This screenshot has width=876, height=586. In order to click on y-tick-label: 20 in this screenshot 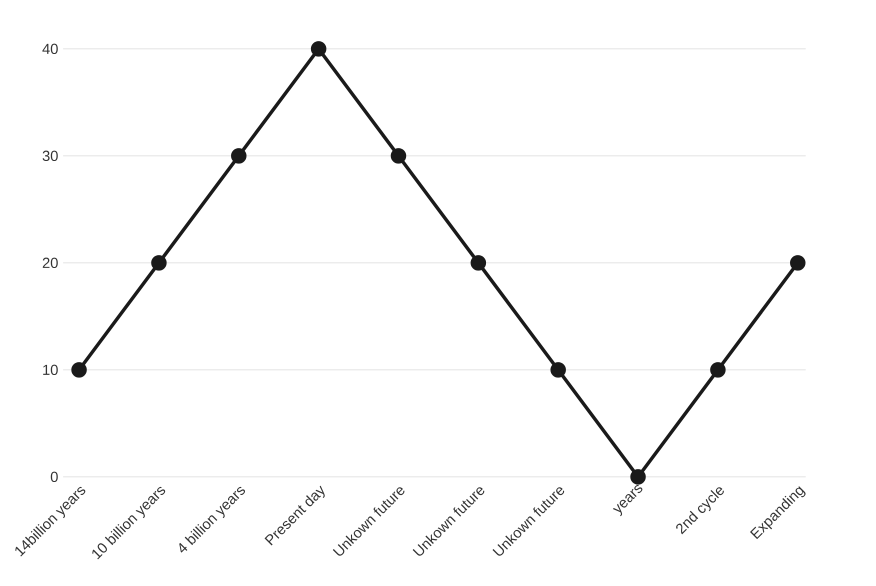, I will do `click(50, 263)`.